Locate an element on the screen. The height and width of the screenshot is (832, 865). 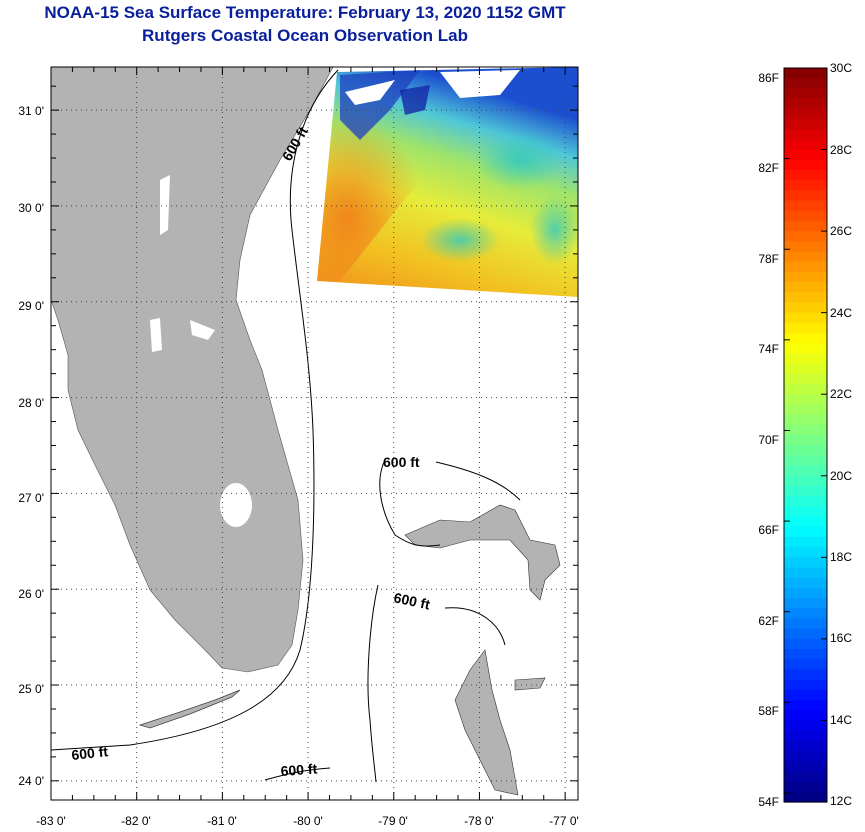
latitude-label: 29 0' is located at coordinates (31, 306).